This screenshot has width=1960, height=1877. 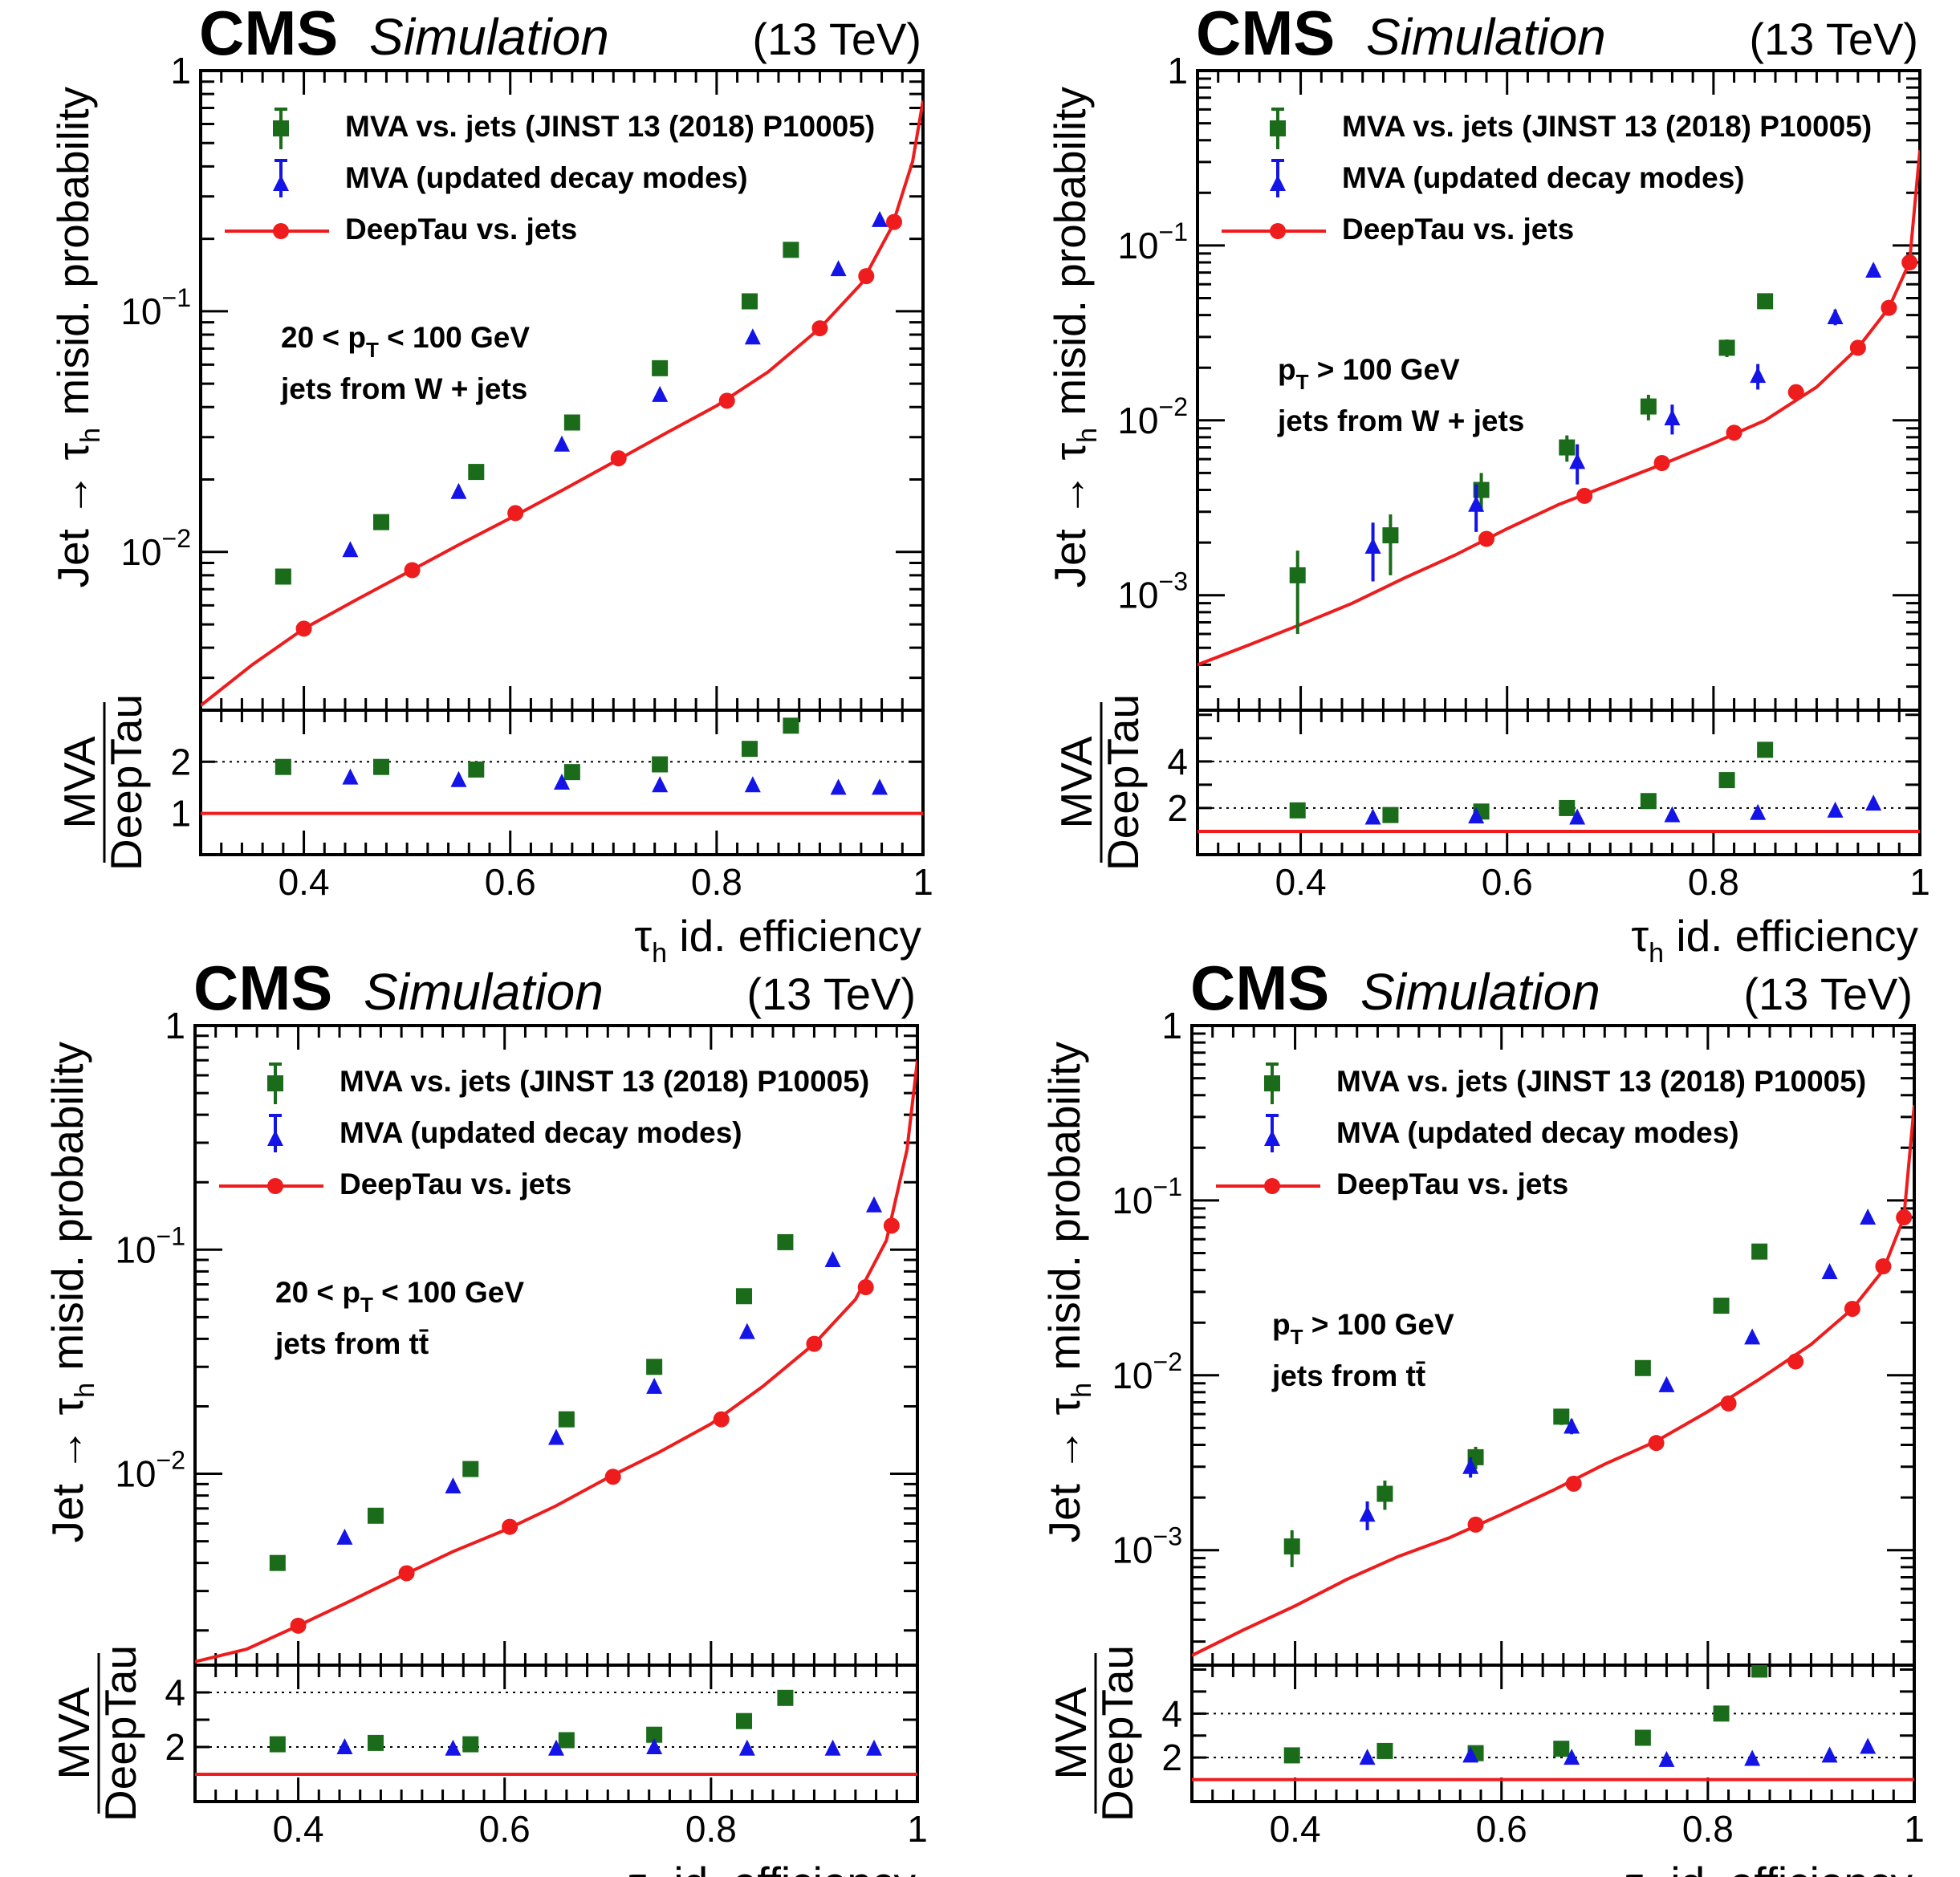 I want to click on main-plot-area, so click(x=1559, y=408).